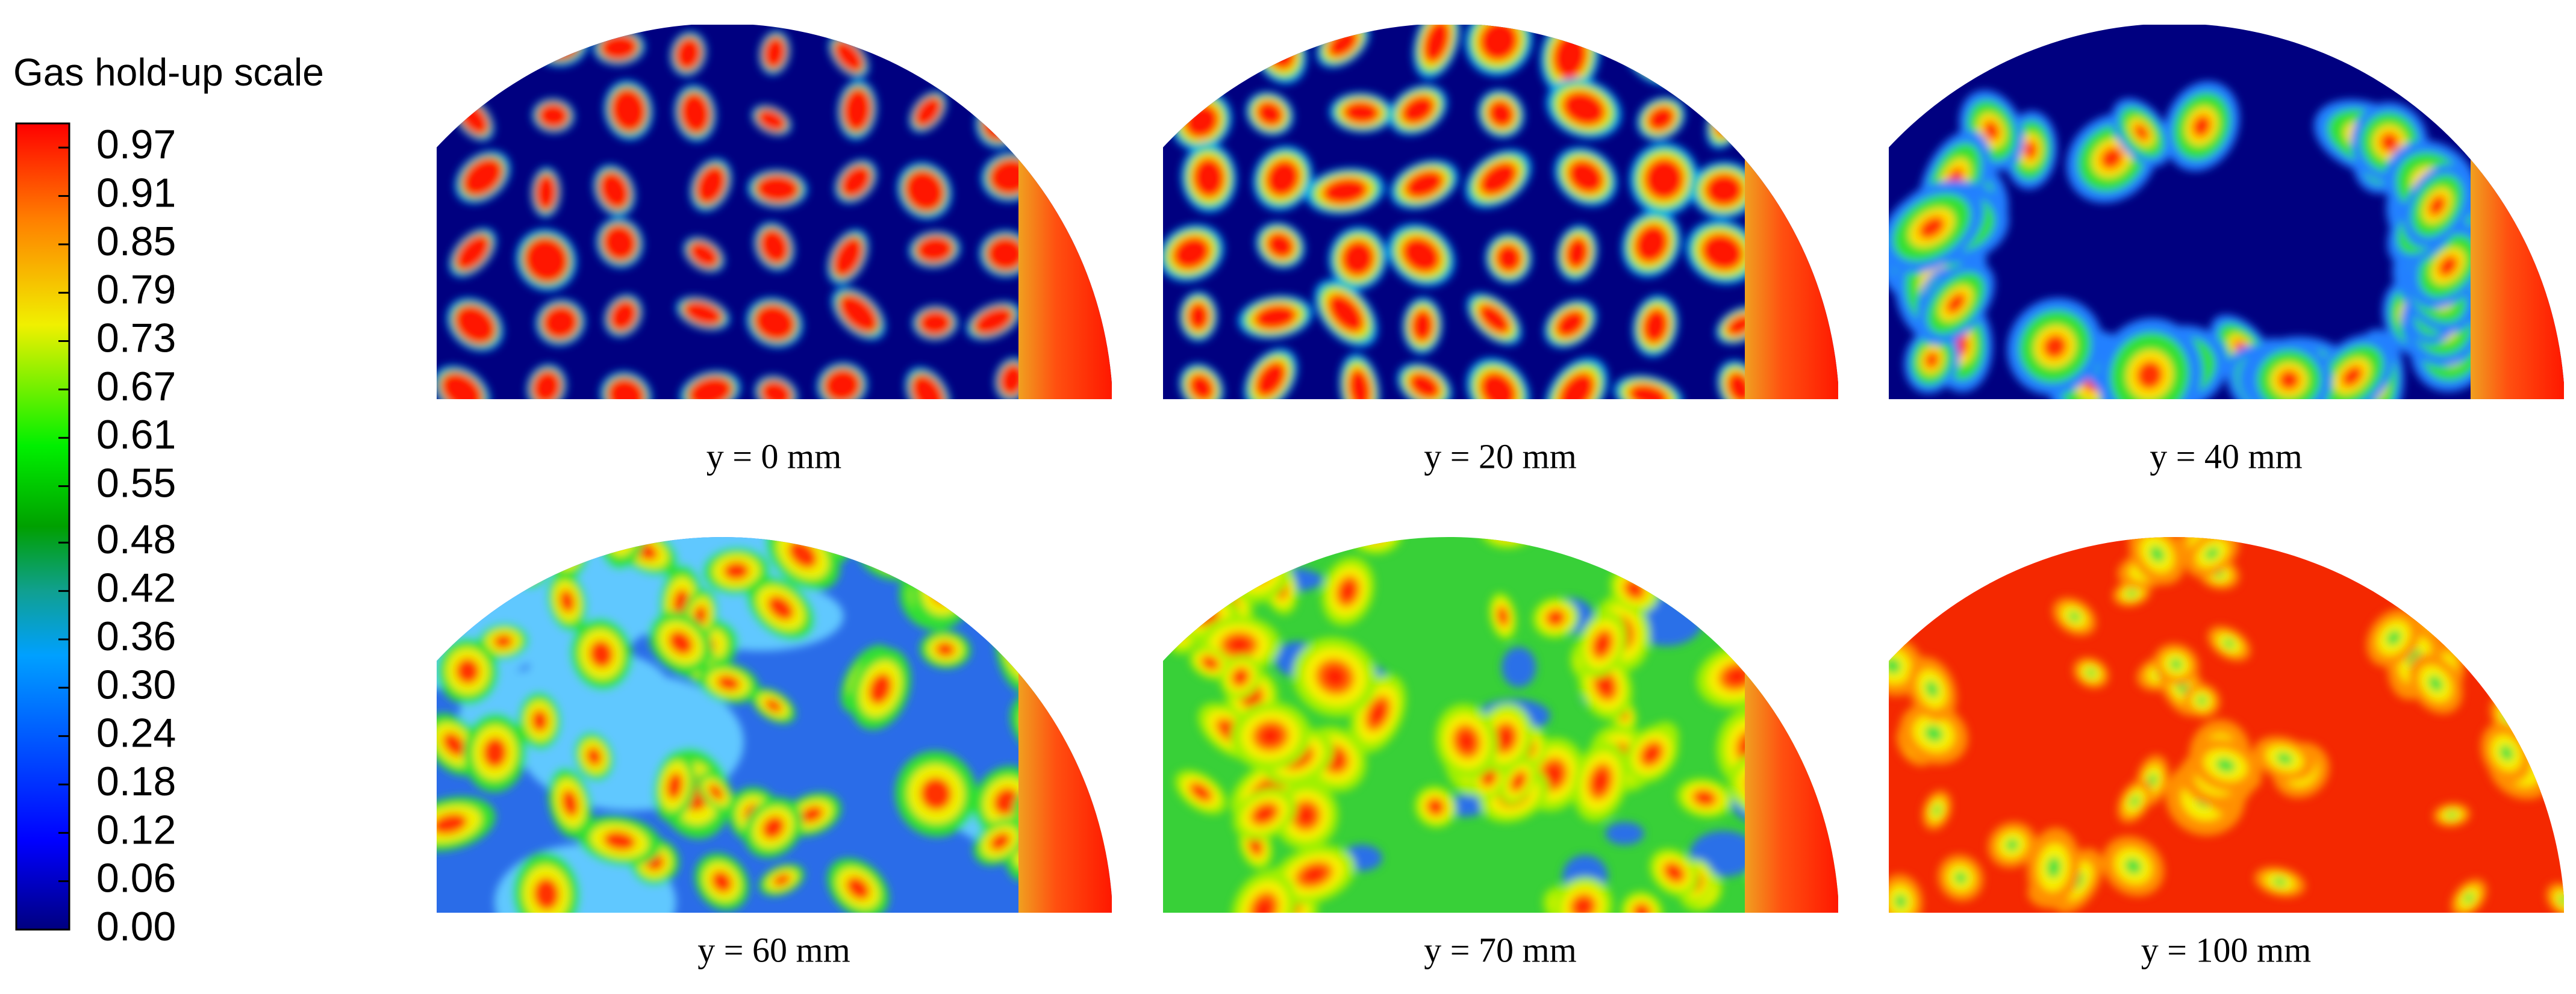 Image resolution: width=2576 pixels, height=994 pixels. I want to click on colorbar-tick-label: 0.97, so click(136, 144).